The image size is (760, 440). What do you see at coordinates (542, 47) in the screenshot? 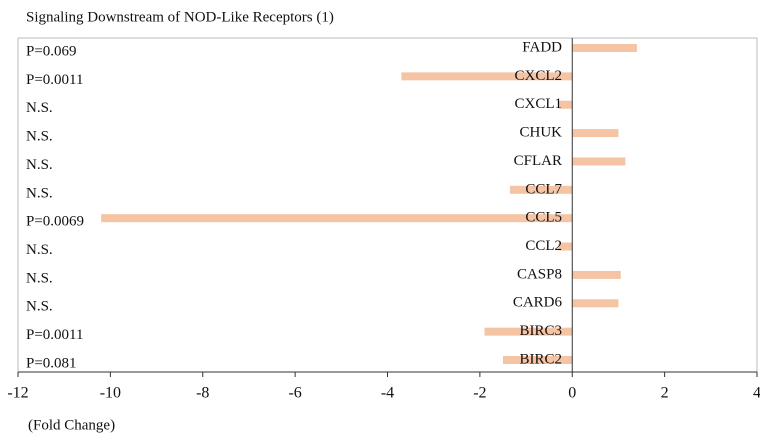
I see `category-label: FADD` at bounding box center [542, 47].